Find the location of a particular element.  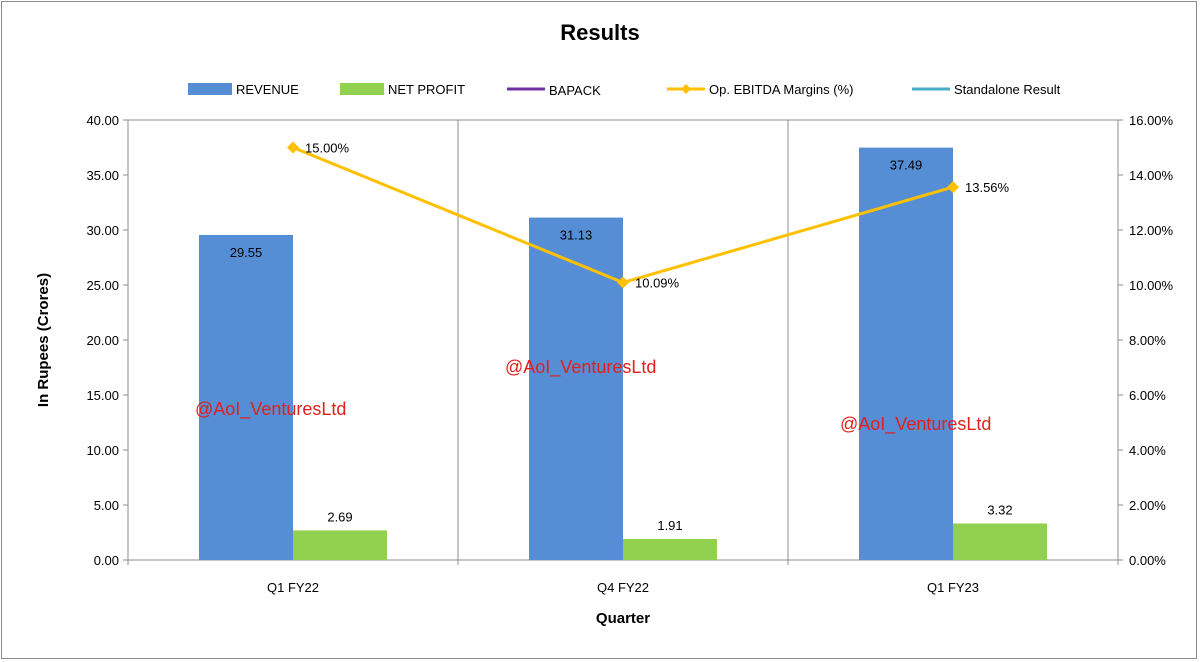

y-tick-label: 40.00 is located at coordinates (102, 120).